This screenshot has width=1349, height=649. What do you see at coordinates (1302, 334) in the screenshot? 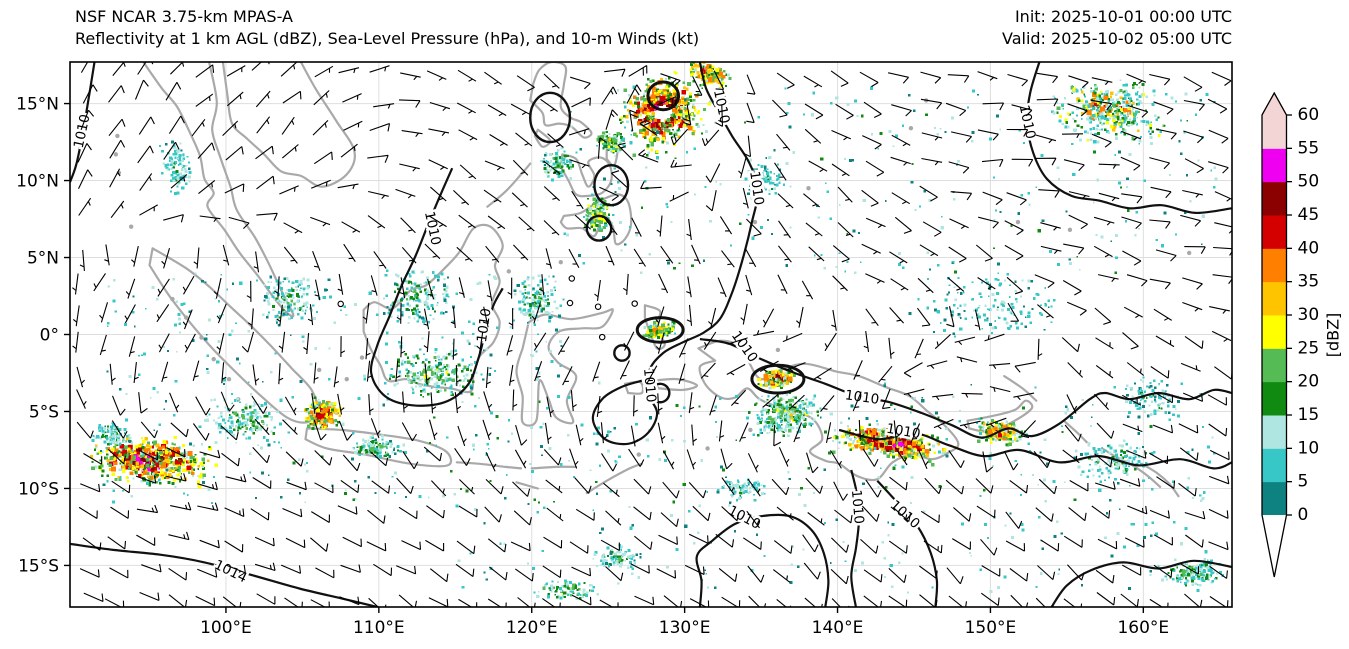
I see `colorbar: 0 5 10 15 20 25 30 35 40 45 50 55 60 [dBZ]` at bounding box center [1302, 334].